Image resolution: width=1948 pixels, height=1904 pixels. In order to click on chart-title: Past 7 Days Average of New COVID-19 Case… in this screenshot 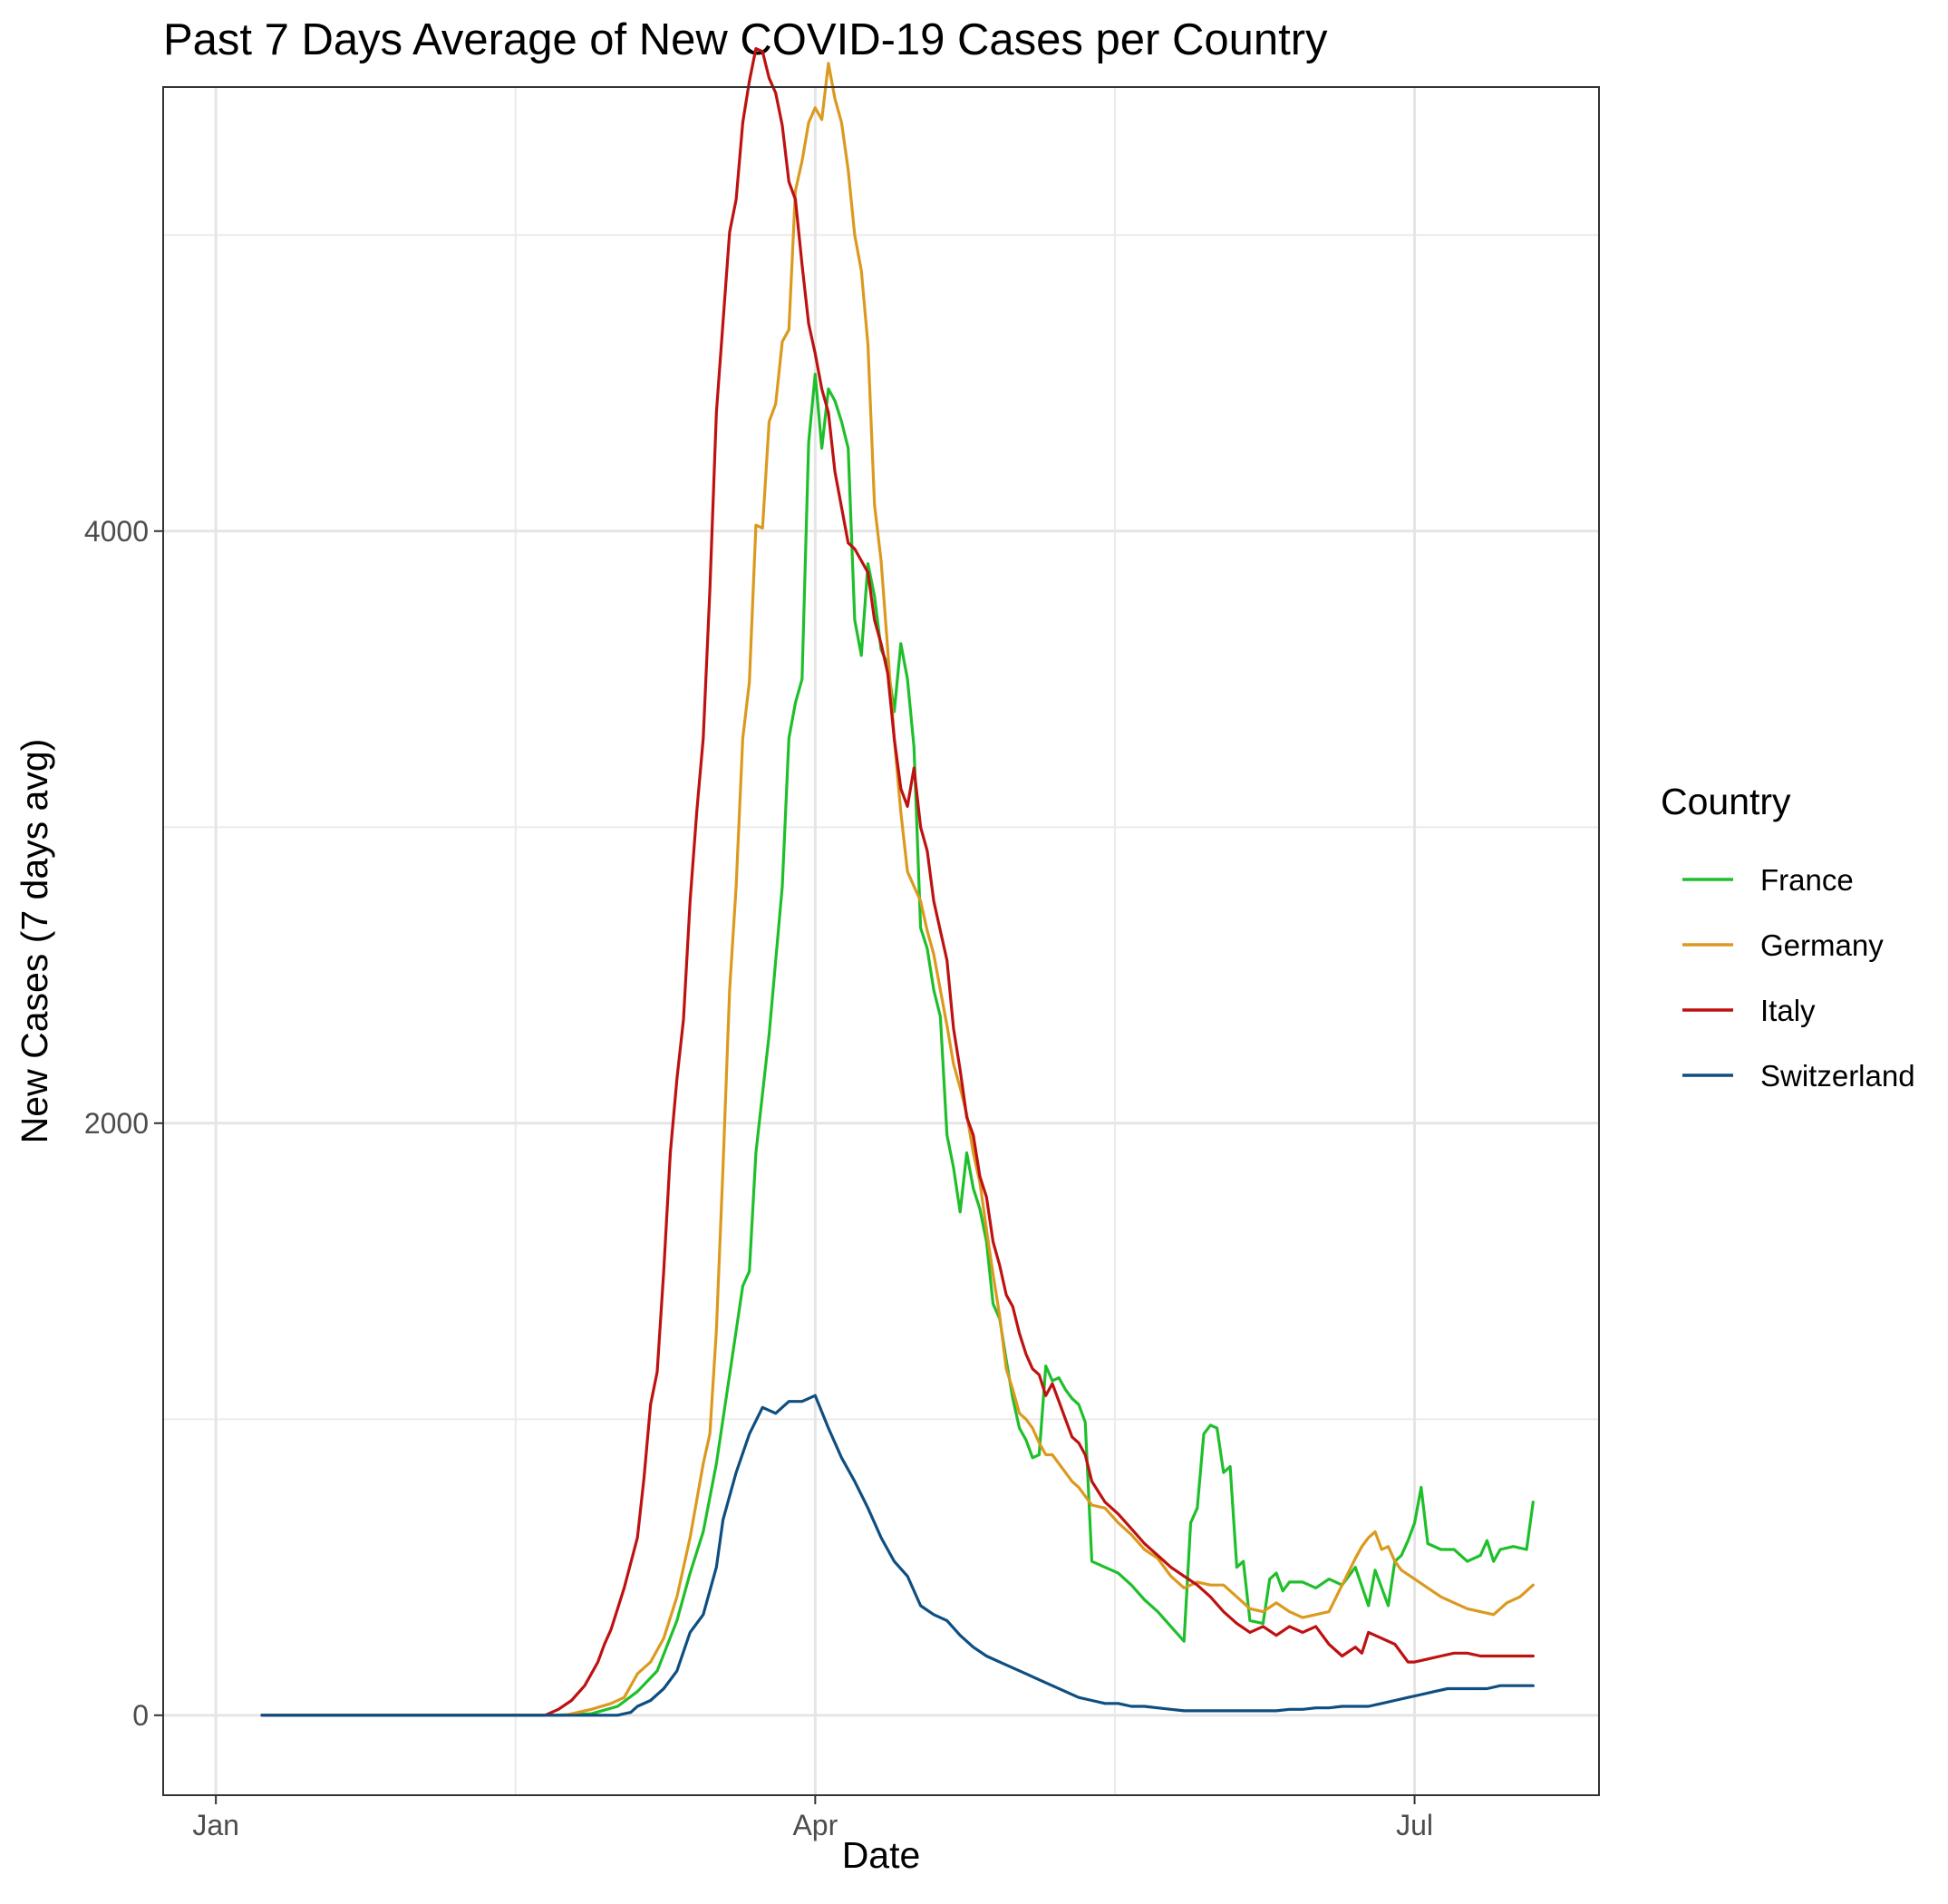, I will do `click(745, 39)`.